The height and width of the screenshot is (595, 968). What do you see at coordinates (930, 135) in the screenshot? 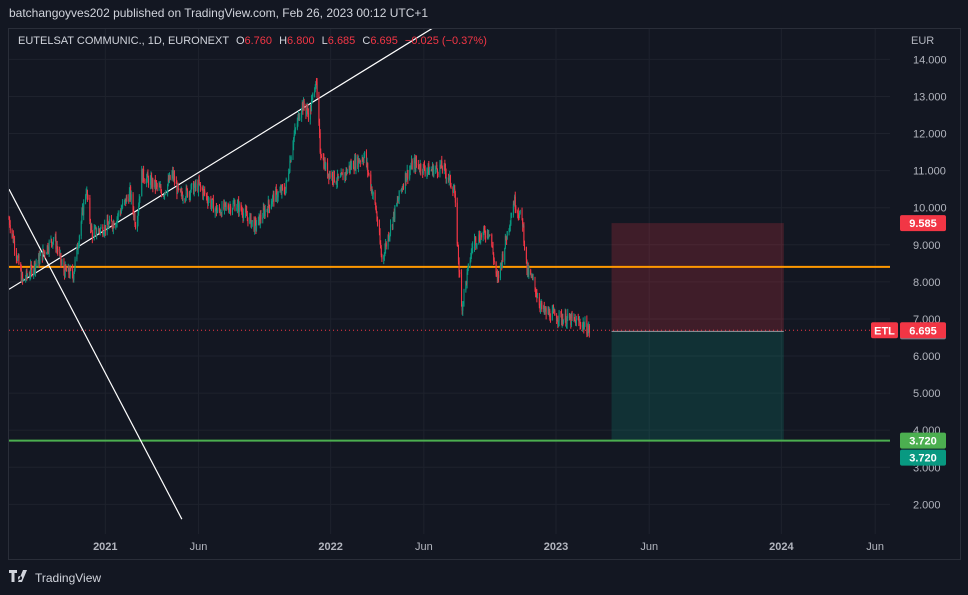
I see `y-tick-label: 12.000` at bounding box center [930, 135].